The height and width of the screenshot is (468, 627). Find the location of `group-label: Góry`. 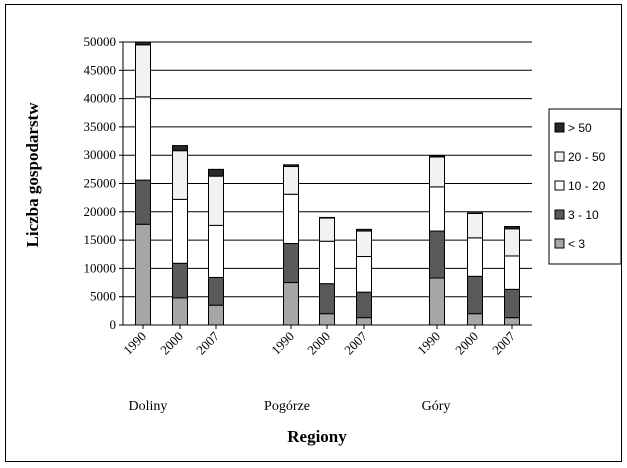

group-label: Góry is located at coordinates (436, 406).